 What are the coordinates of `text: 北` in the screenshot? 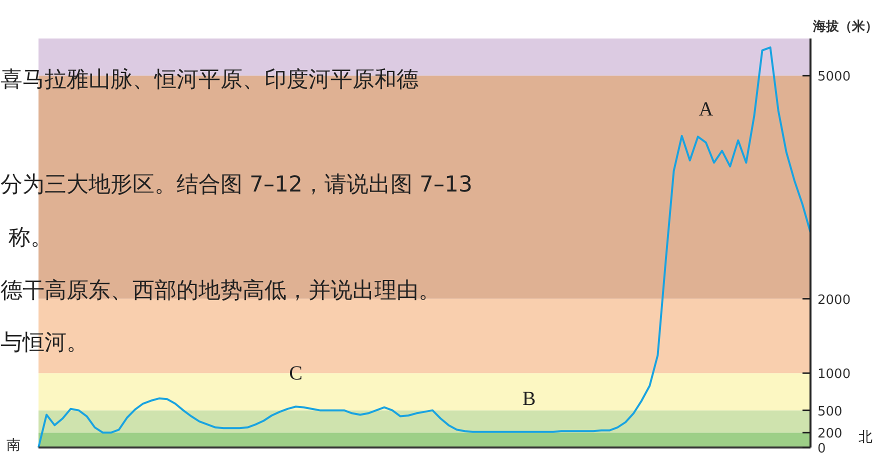 It's located at (865, 438).